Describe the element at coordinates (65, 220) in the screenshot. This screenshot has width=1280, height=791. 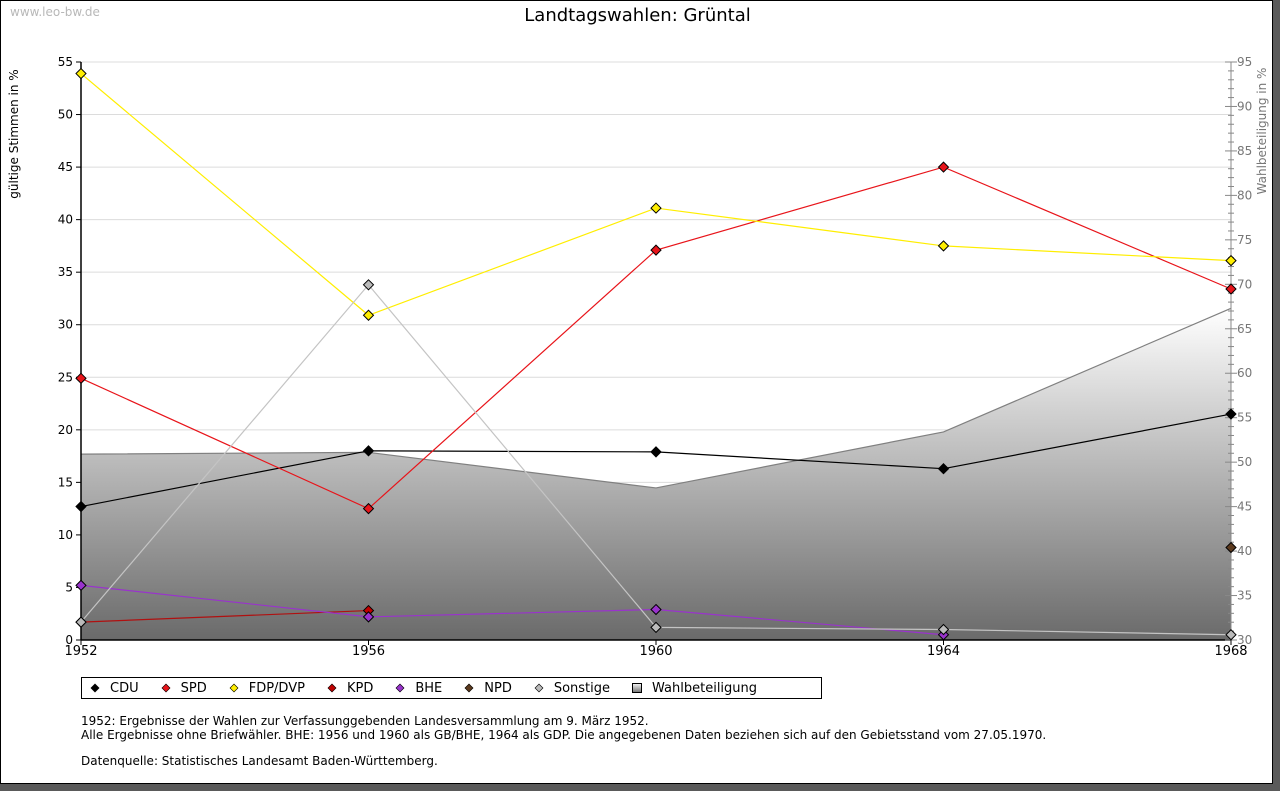
I see `y-tick-label: 40` at that location.